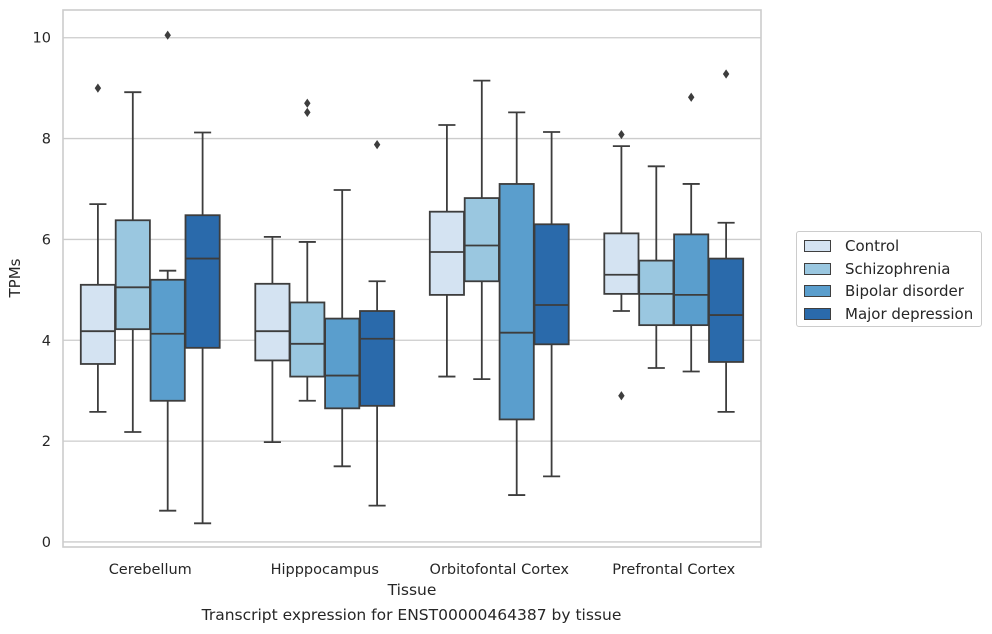 The image size is (992, 634). I want to click on legend-label-bipolar-disorder: Bipolar disorder, so click(904, 291).